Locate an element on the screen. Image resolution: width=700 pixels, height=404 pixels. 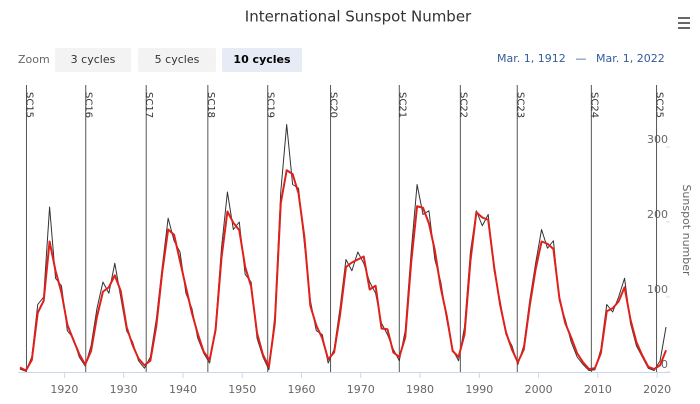
x-tick-label: 1940 is located at coordinates (183, 389).